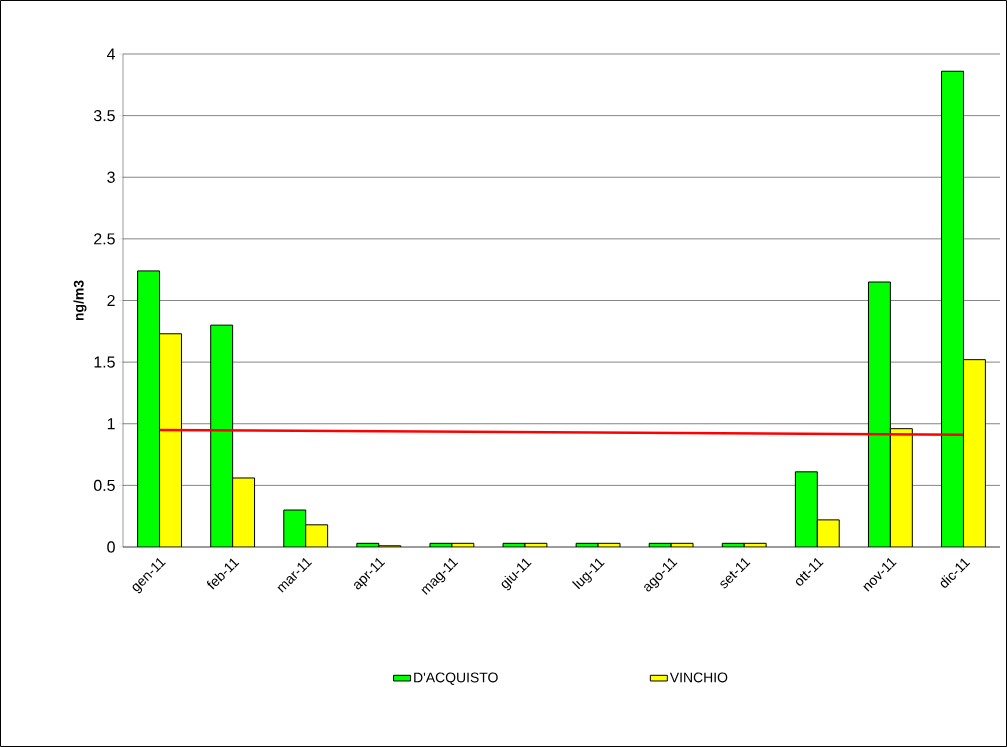 Image resolution: width=1007 pixels, height=747 pixels. I want to click on y-tick-label: 4, so click(111, 54).